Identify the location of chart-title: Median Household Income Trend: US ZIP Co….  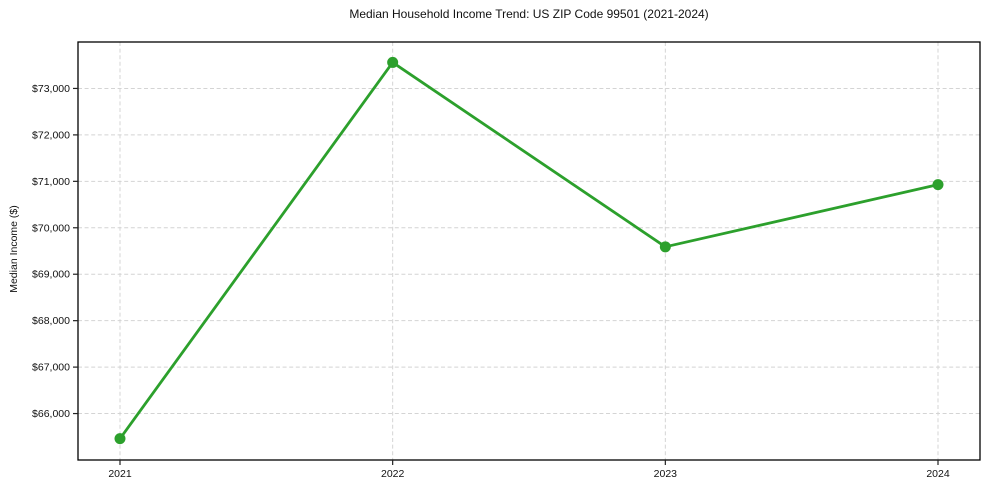
(529, 14).